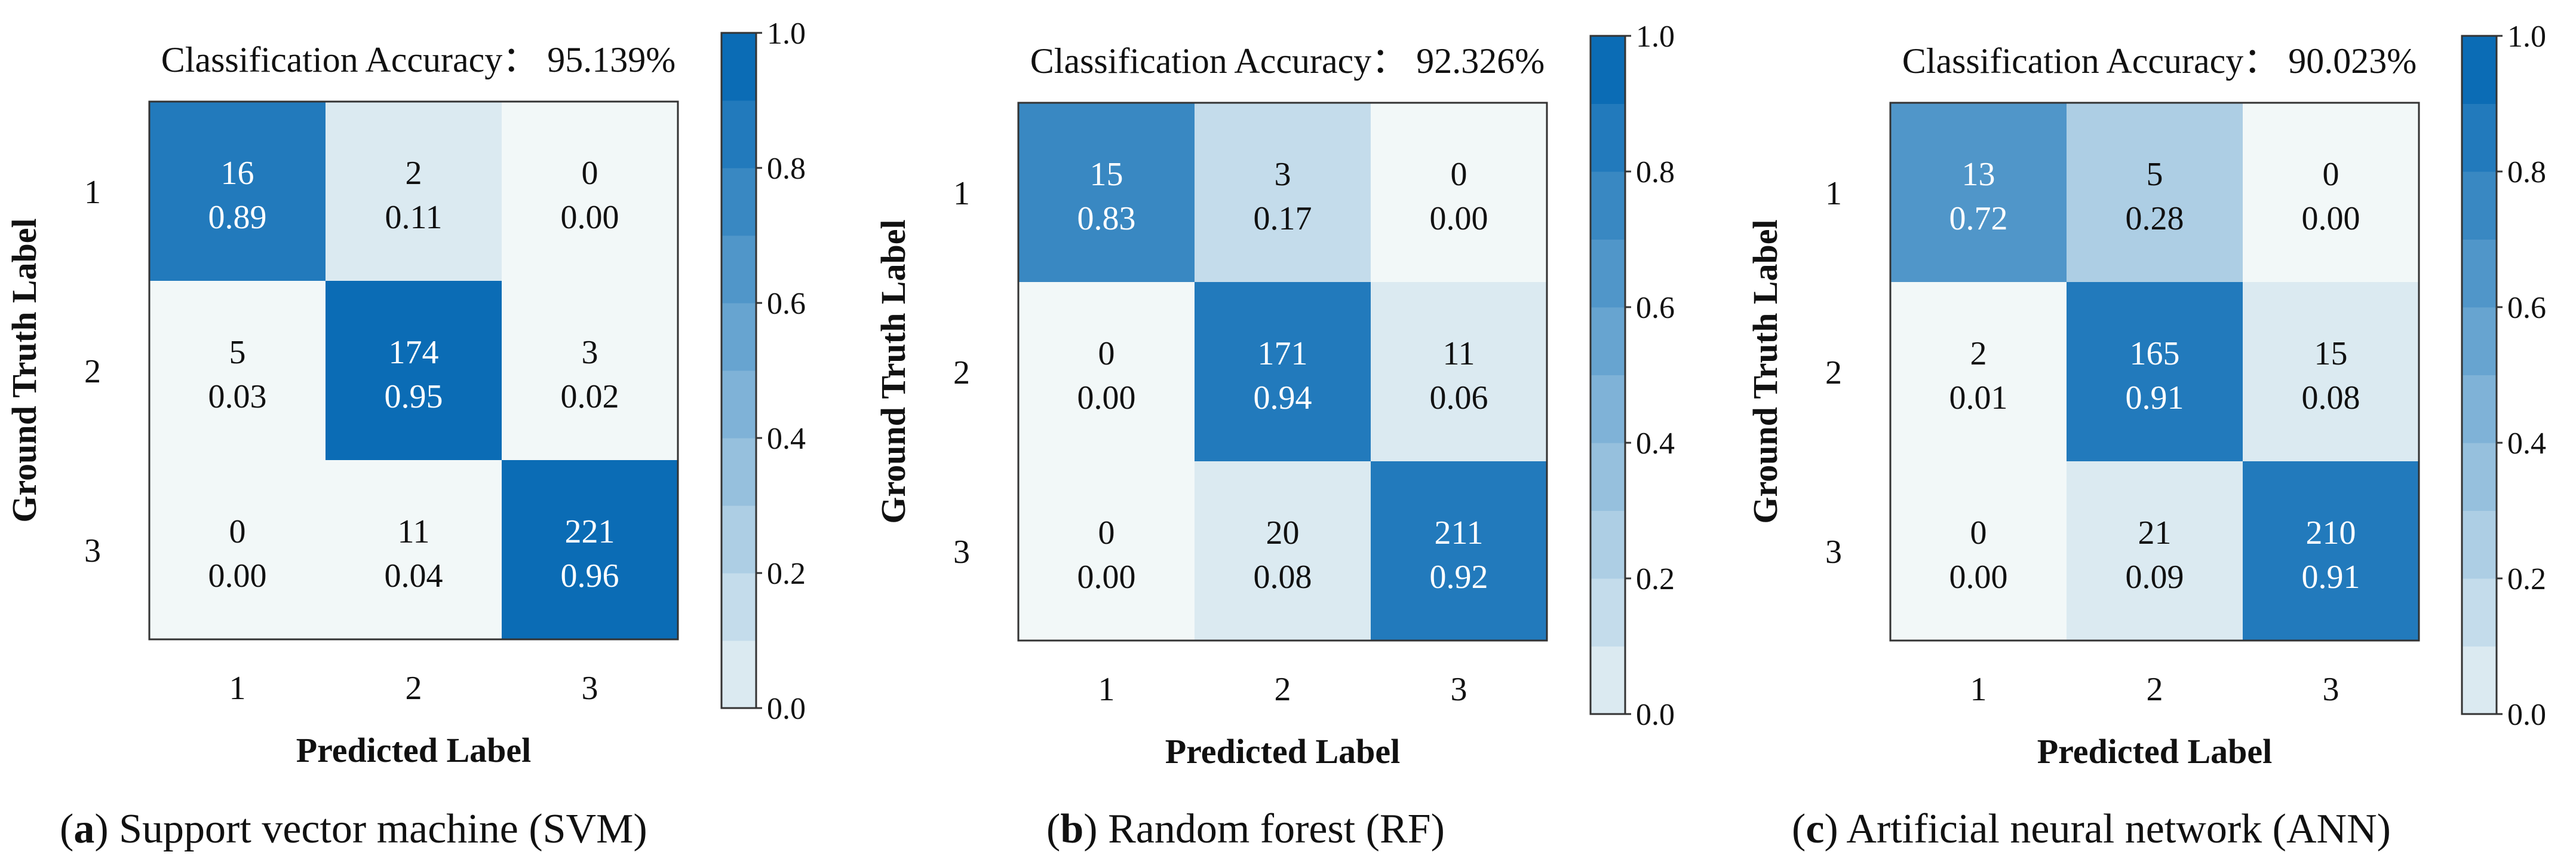 This screenshot has width=2576, height=867. What do you see at coordinates (414, 397) in the screenshot?
I see `cell-rate-label: 0.95` at bounding box center [414, 397].